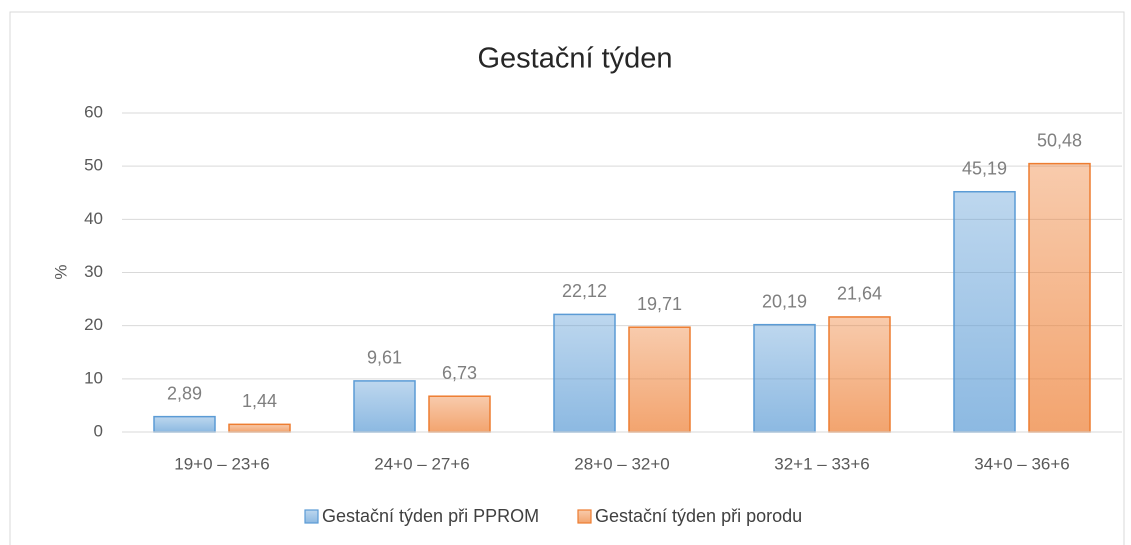 Image resolution: width=1131 pixels, height=545 pixels. Describe the element at coordinates (984, 168) in the screenshot. I see `value-label: 45,19` at that location.